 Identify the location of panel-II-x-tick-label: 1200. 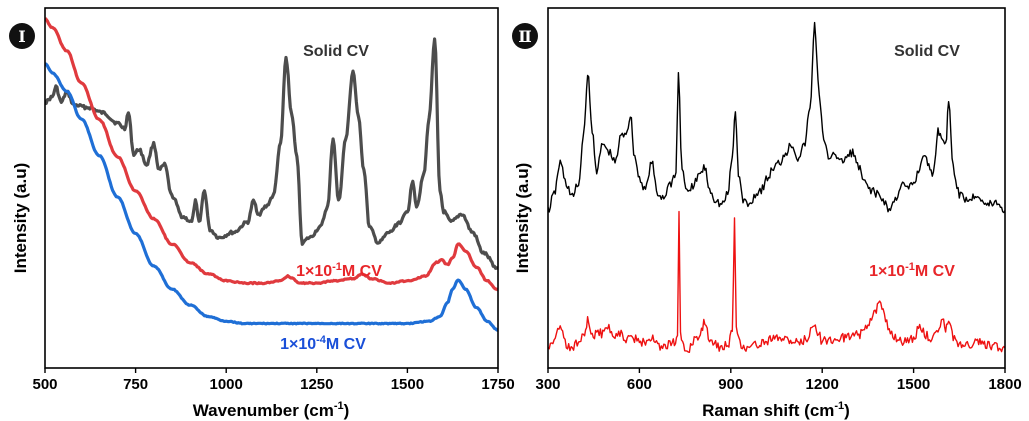
(822, 384).